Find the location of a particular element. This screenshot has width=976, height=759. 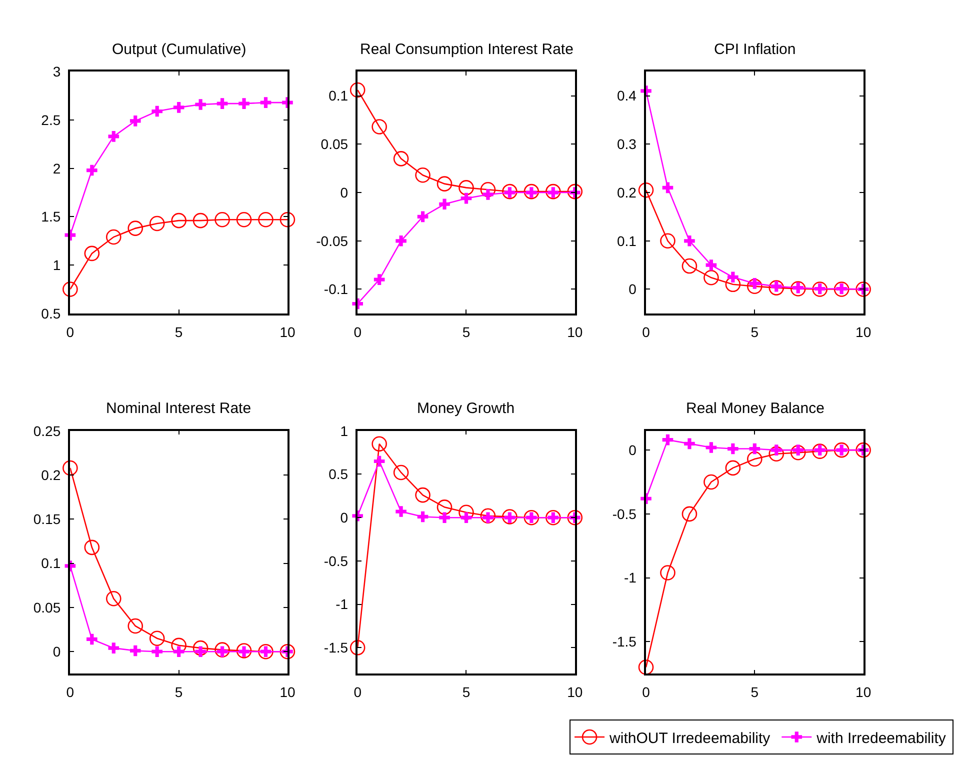

chart-title: Nominal Interest Rate is located at coordinates (179, 408).